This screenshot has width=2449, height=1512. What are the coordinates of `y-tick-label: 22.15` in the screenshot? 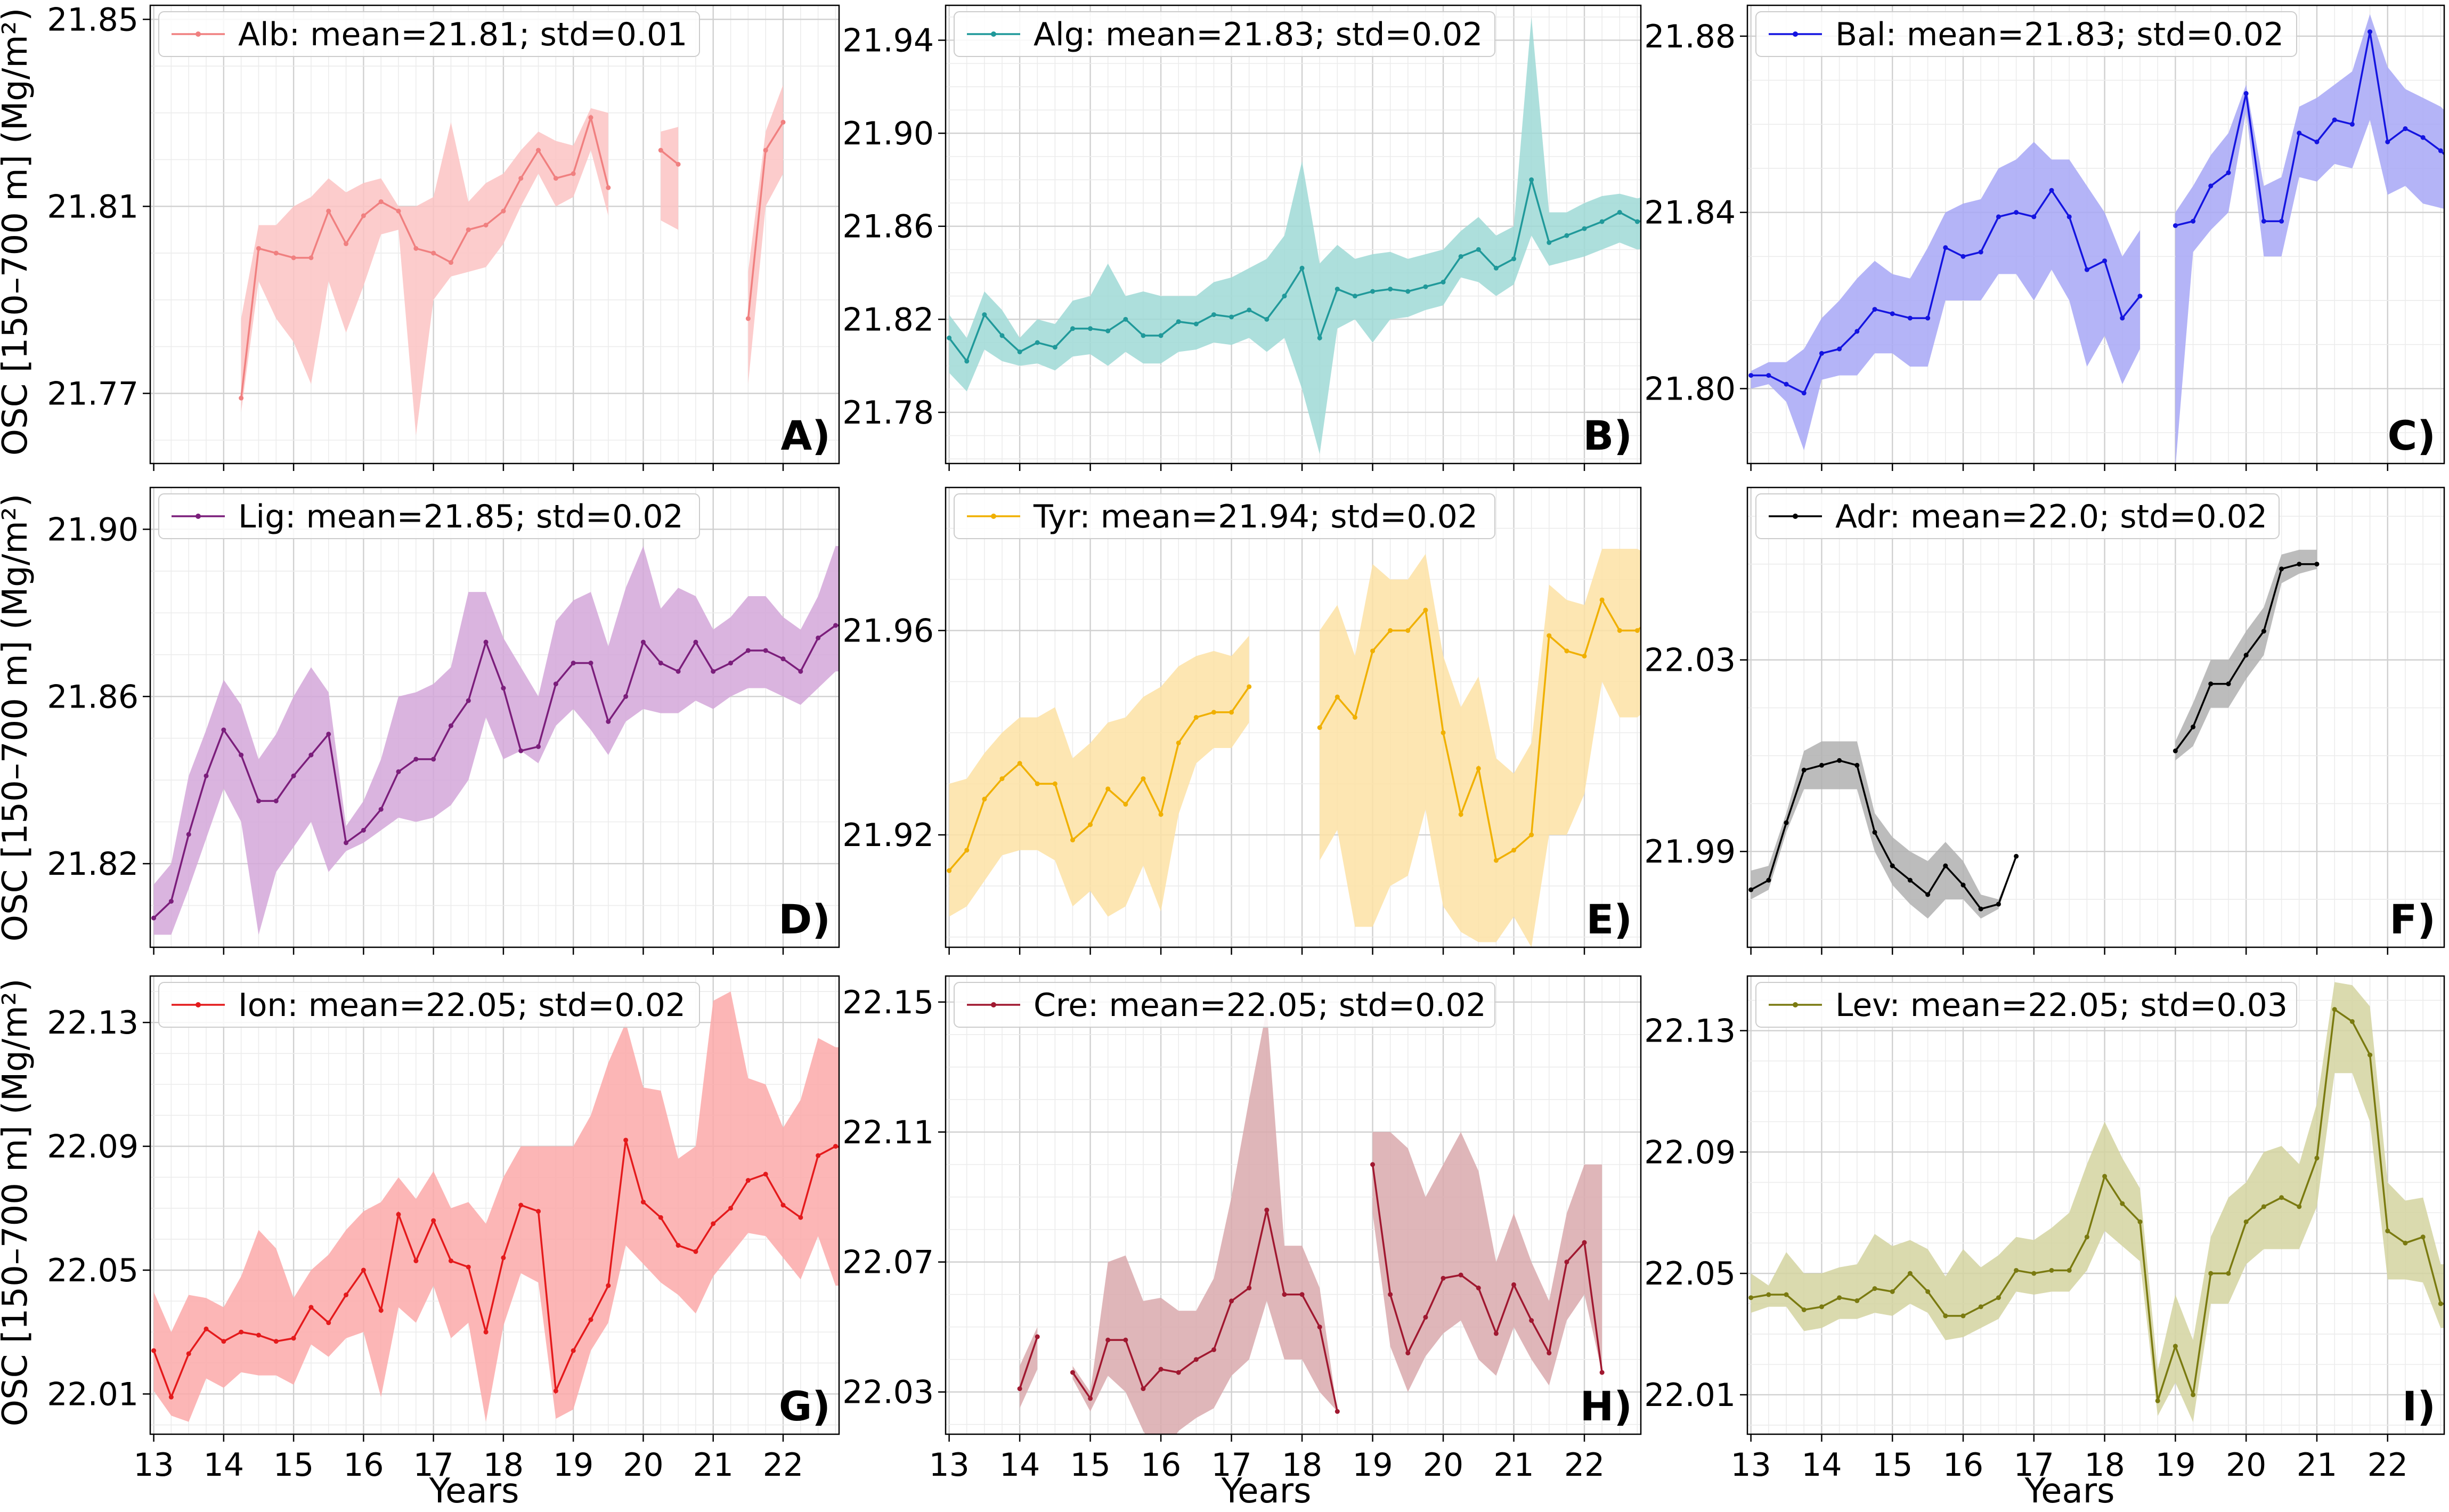 It's located at (888, 1002).